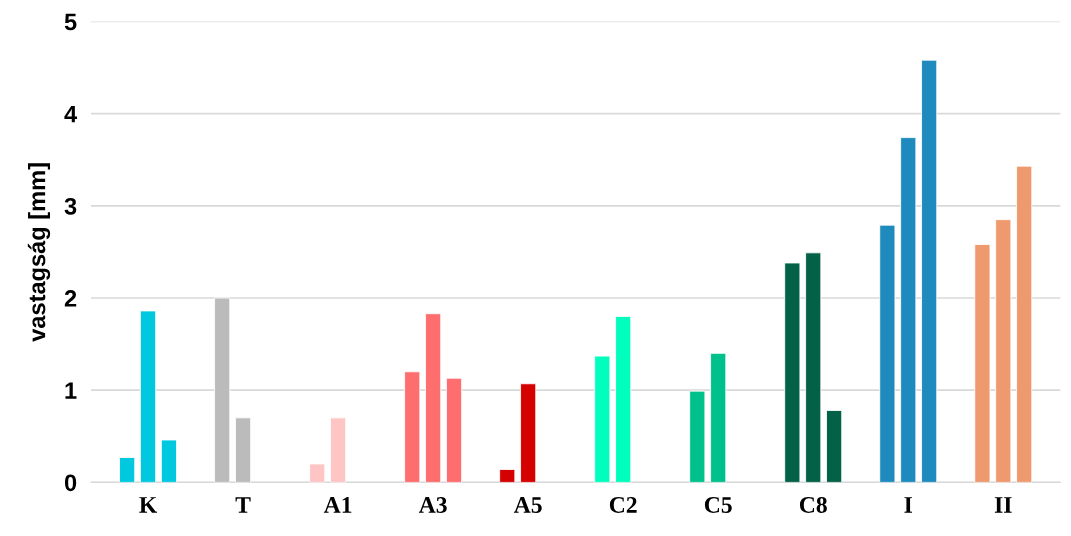 The width and height of the screenshot is (1071, 536). Describe the element at coordinates (70, 483) in the screenshot. I see `y-tick-label: 0` at that location.